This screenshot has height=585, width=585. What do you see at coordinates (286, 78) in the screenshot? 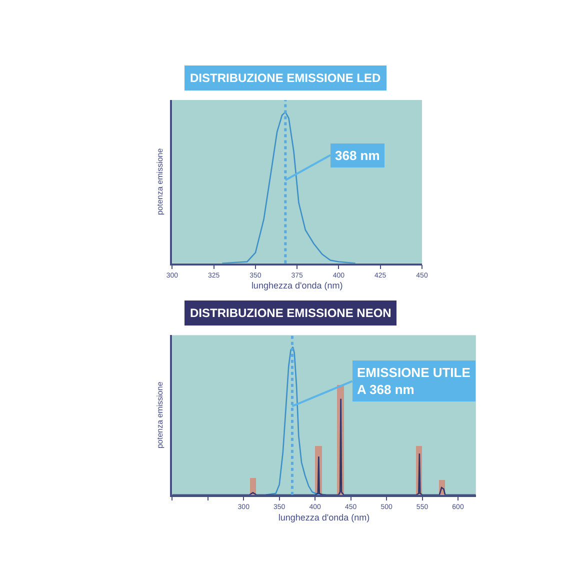
I see `chart-title: DISTRIBUZIONE EMISSIONE LED` at bounding box center [286, 78].